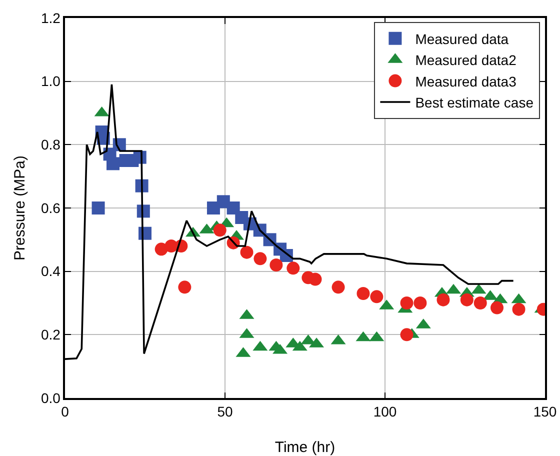 This screenshot has width=560, height=456. What do you see at coordinates (20, 208) in the screenshot?
I see `y-axis-title: Pressure (MPa)` at bounding box center [20, 208].